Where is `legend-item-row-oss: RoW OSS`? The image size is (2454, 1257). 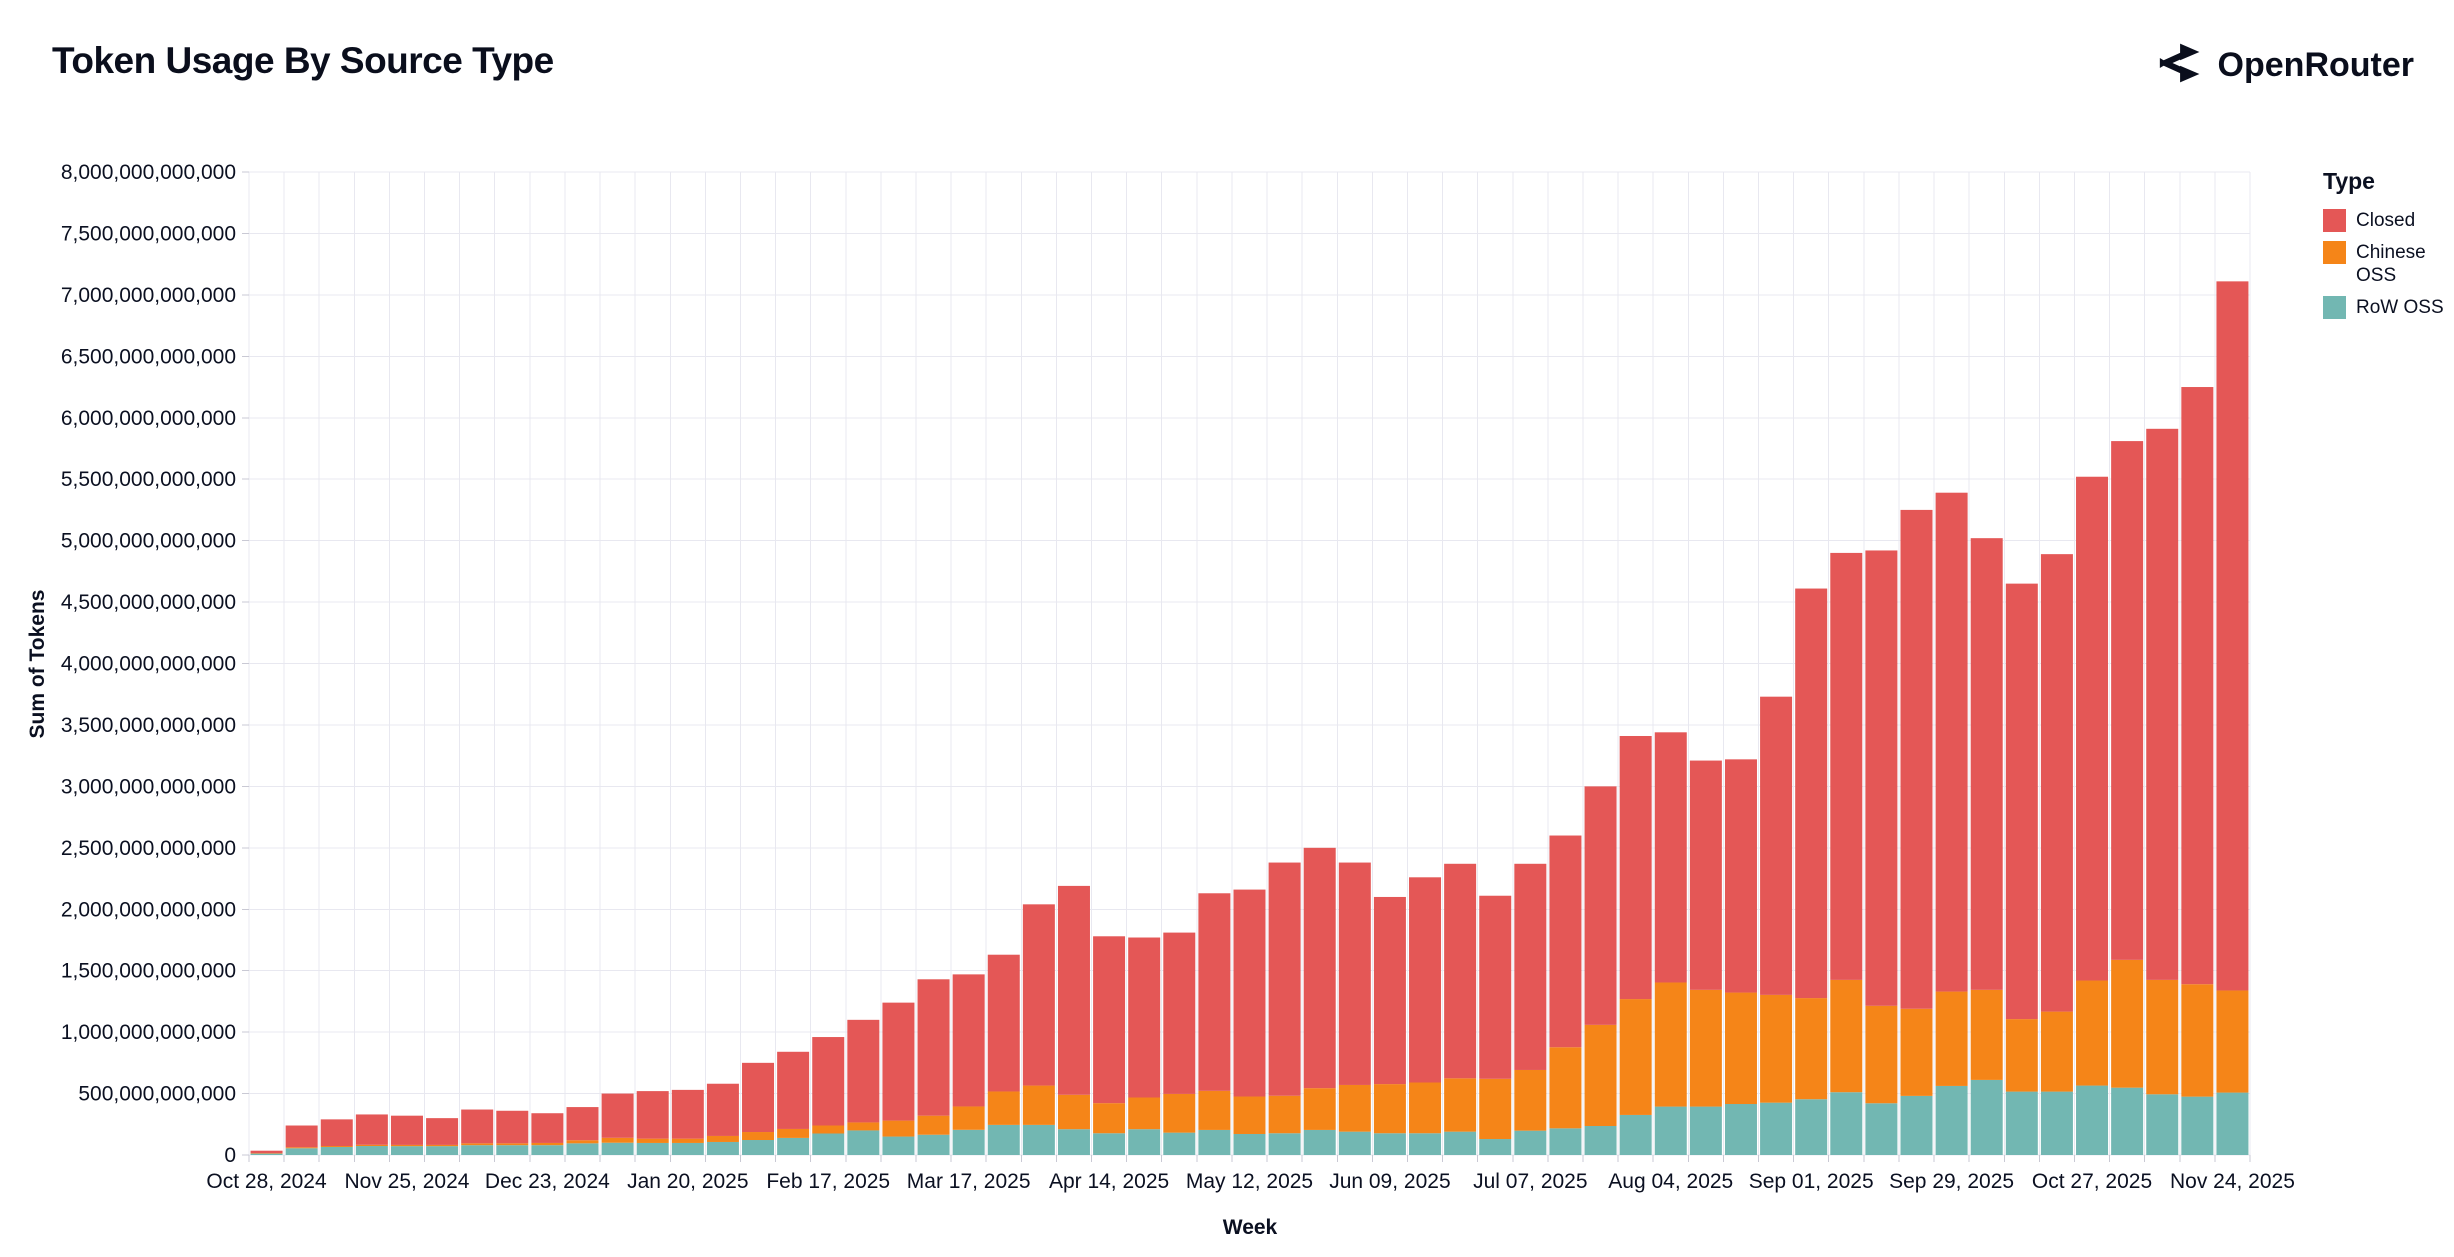 legend-item-row-oss: RoW OSS is located at coordinates (2385, 307).